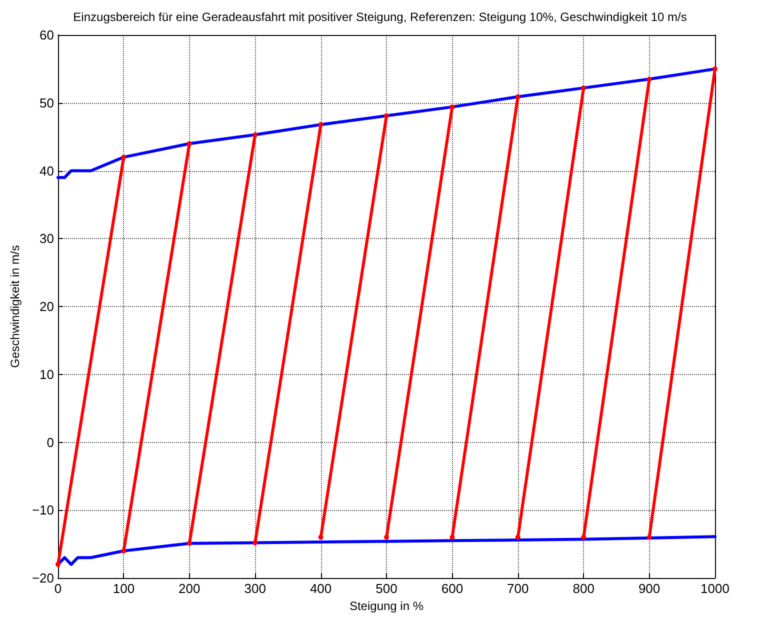 The image size is (760, 617). I want to click on y-tick-label: 60, so click(47, 35).